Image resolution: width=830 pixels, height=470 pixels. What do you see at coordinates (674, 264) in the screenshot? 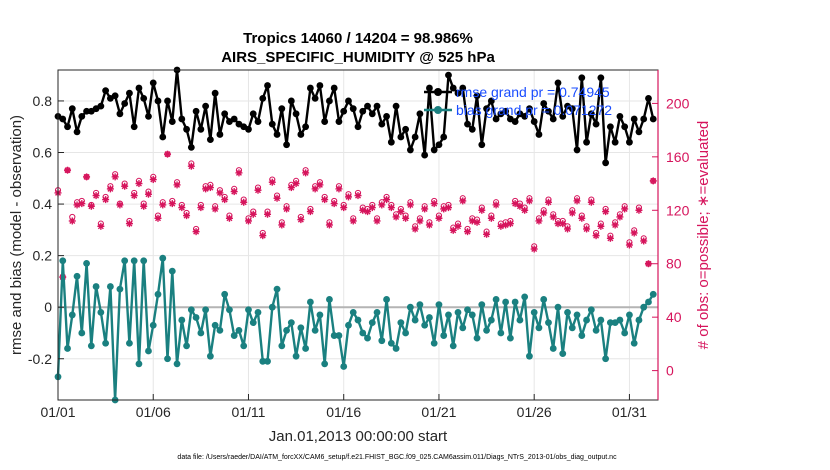
I see `y-tick-label-right: 80` at bounding box center [674, 264].